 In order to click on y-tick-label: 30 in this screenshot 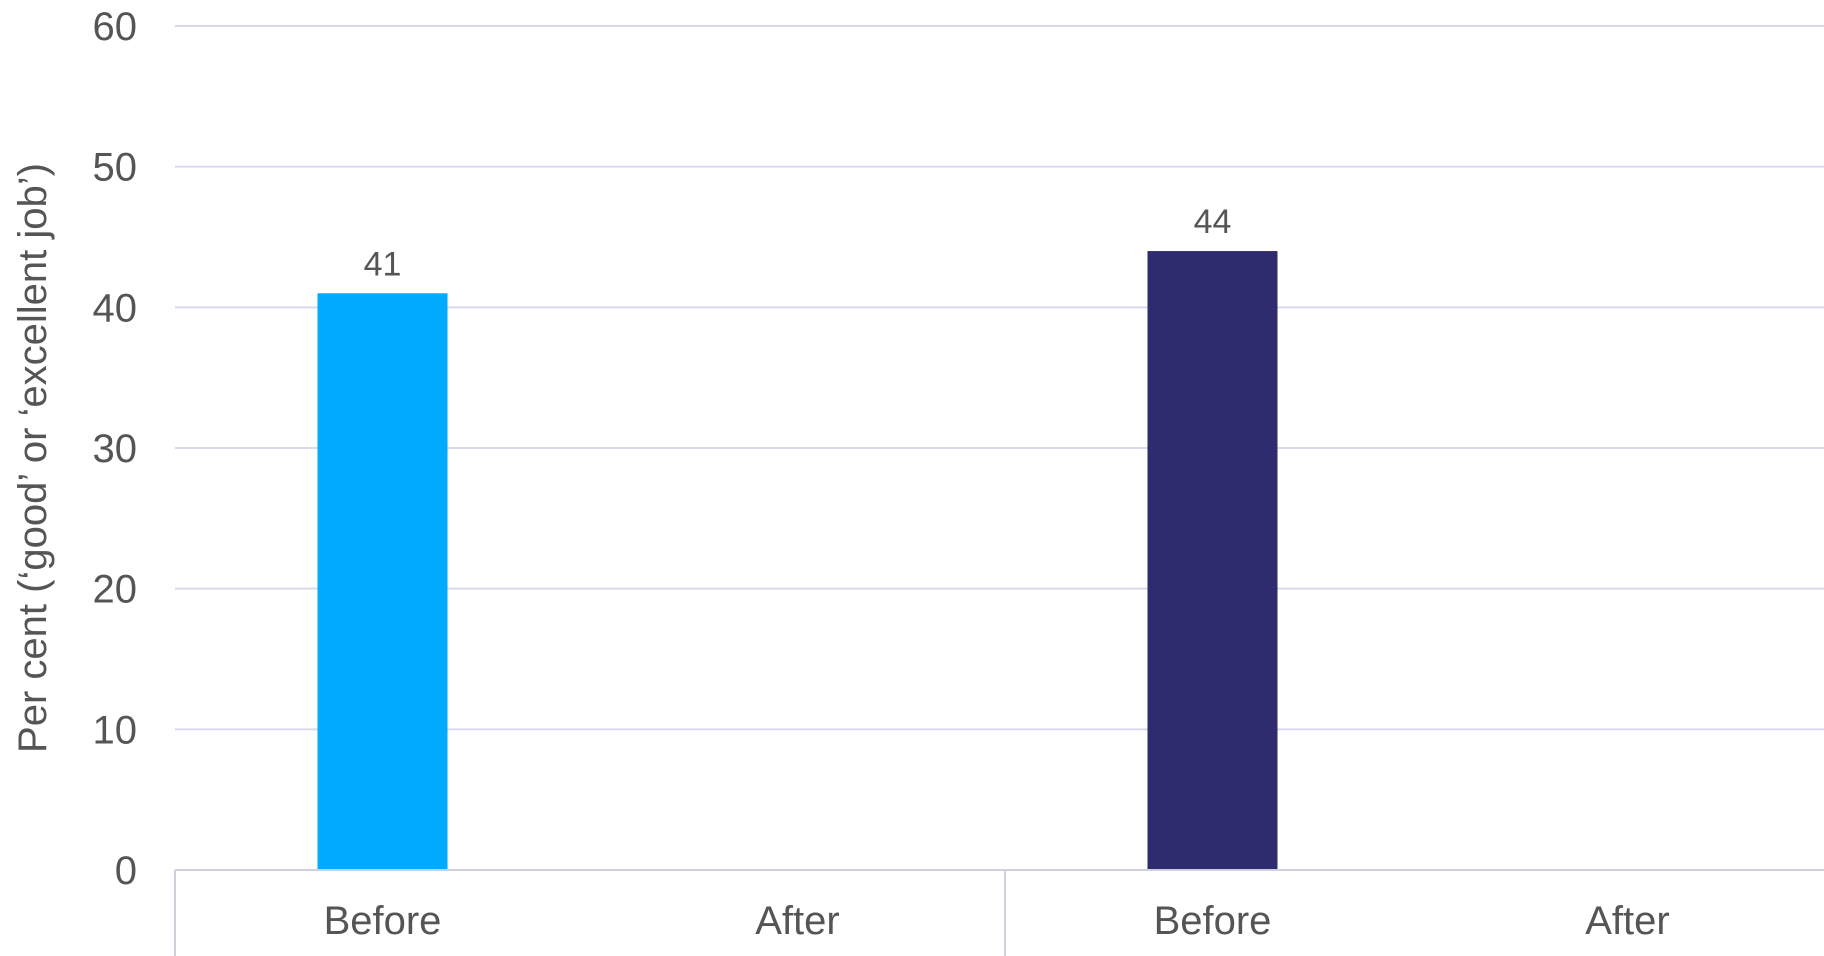, I will do `click(115, 449)`.